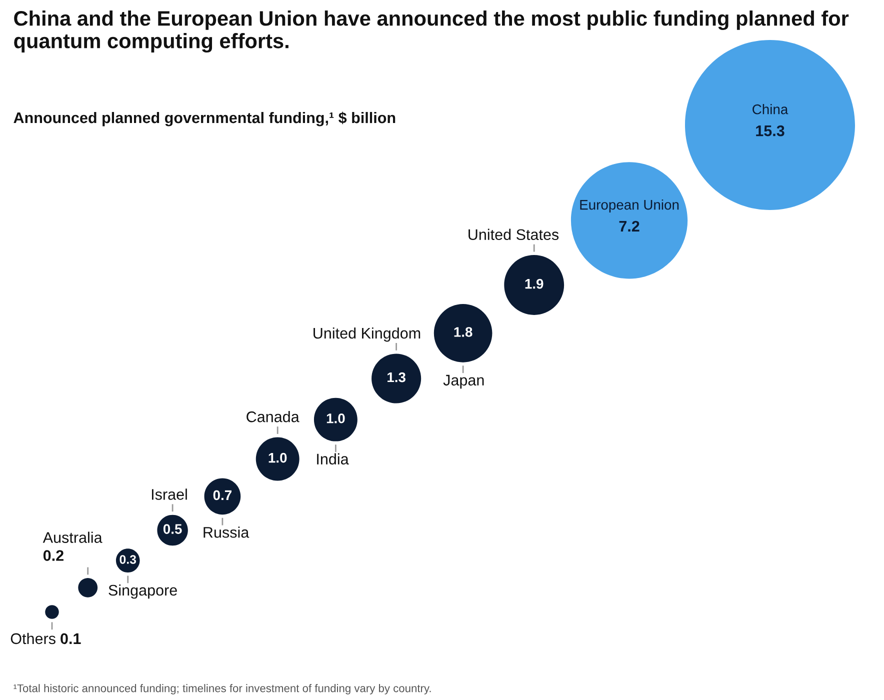 Image resolution: width=884 pixels, height=700 pixels. I want to click on category-label: Canada, so click(273, 416).